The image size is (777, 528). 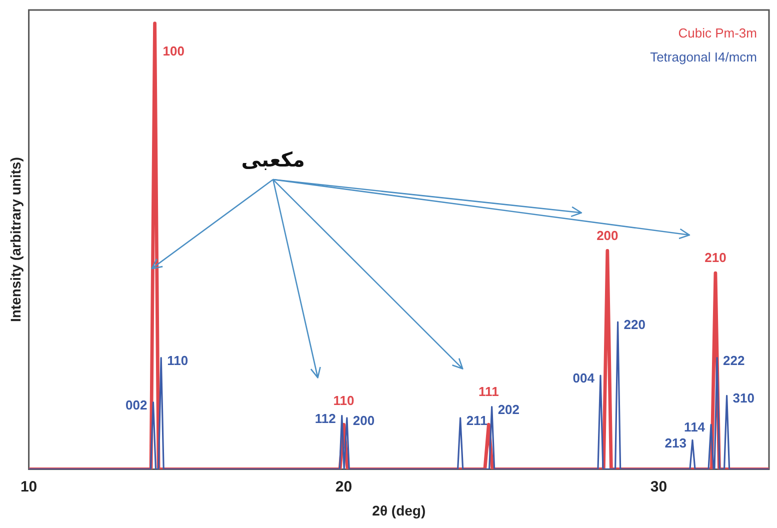 What do you see at coordinates (29, 487) in the screenshot?
I see `x-tick-label: 10` at bounding box center [29, 487].